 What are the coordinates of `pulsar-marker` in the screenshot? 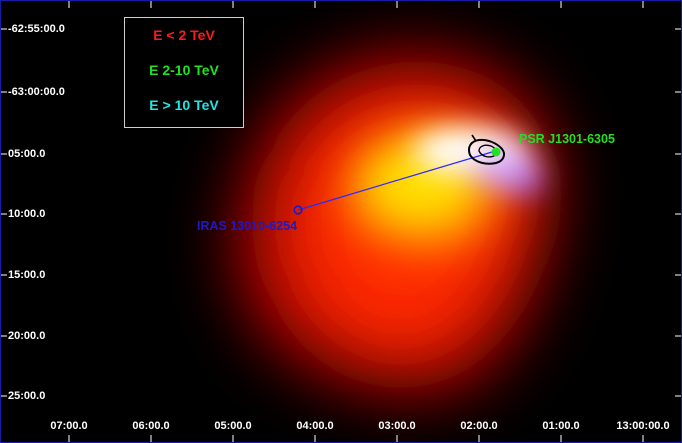 It's located at (496, 152).